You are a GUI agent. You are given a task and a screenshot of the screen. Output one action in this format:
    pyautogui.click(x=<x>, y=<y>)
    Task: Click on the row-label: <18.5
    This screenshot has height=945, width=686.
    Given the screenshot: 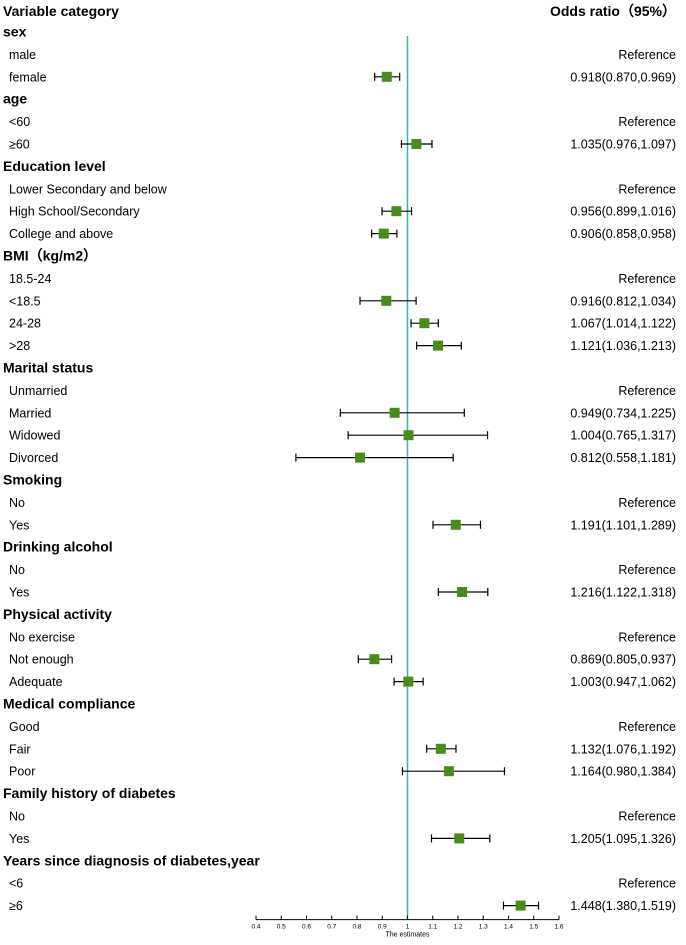 What is the action you would take?
    pyautogui.click(x=25, y=301)
    